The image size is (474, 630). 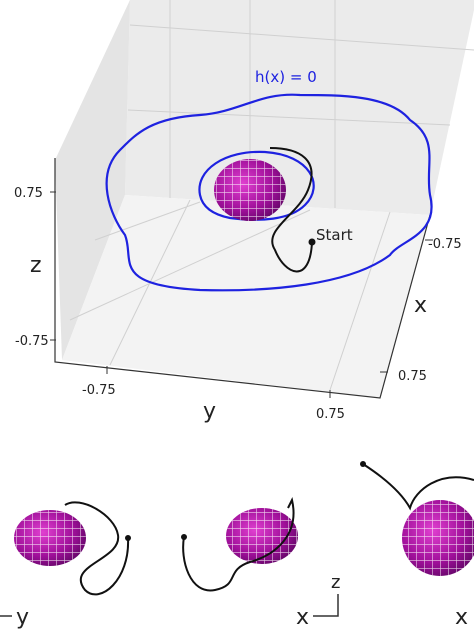 I want to click on inset-3: x, so click(x=417, y=545).